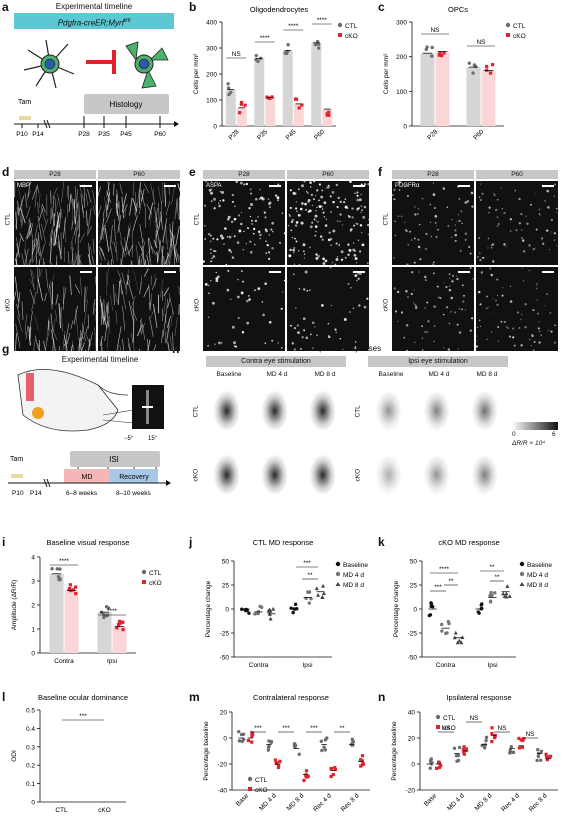 This screenshot has height=833, width=562. What do you see at coordinates (414, 562) in the screenshot?
I see `y-tick-label: 50` at bounding box center [414, 562].